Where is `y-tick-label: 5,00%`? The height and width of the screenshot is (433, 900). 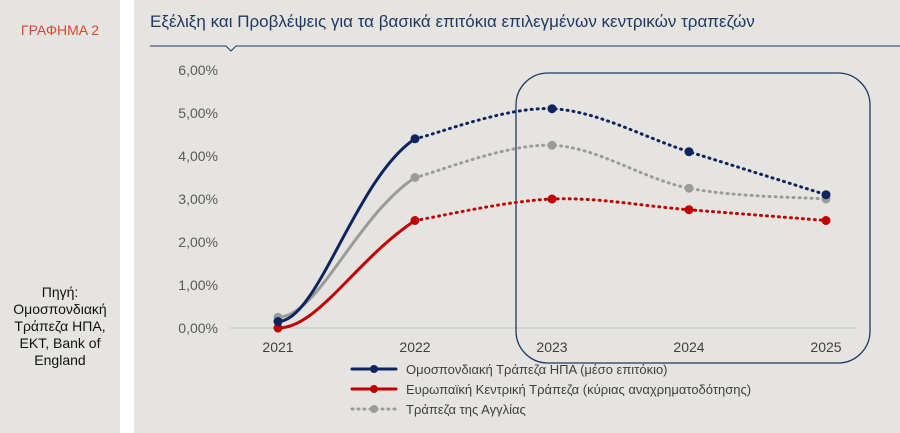 y-tick-label: 5,00% is located at coordinates (198, 113).